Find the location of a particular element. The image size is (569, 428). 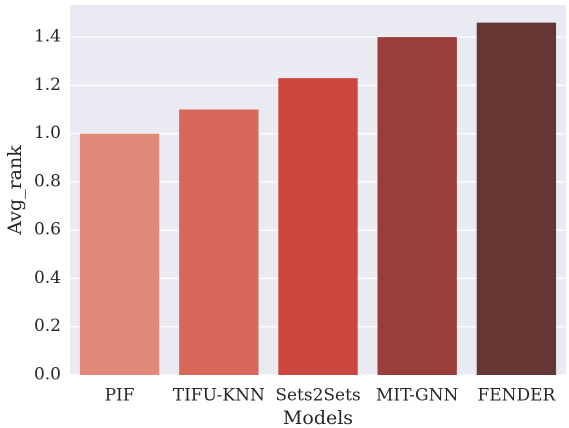

x-tick-label: MIT-GNN is located at coordinates (417, 396).